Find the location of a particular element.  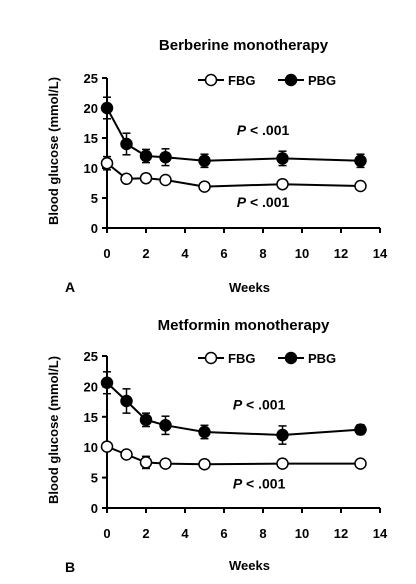

panel-label: B is located at coordinates (70, 567).